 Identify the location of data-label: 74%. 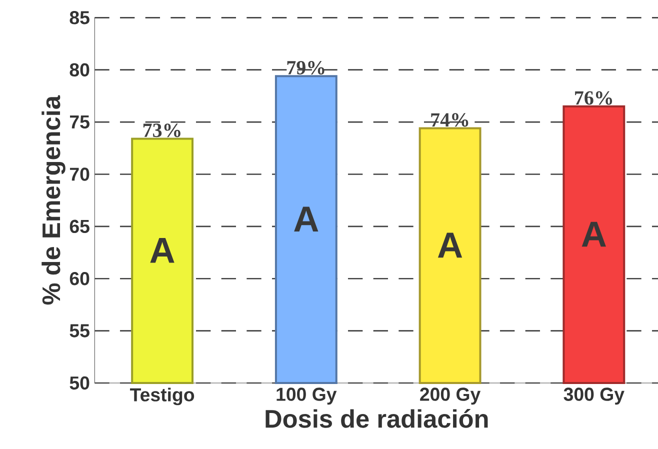
(449, 120).